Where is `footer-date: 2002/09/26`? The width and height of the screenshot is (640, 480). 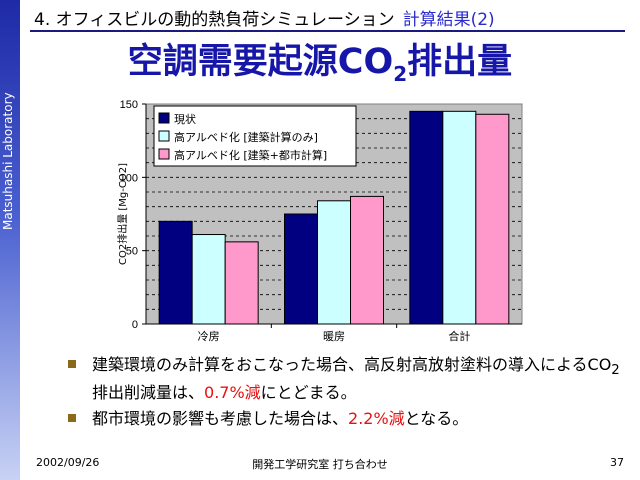 footer-date: 2002/09/26 is located at coordinates (68, 462).